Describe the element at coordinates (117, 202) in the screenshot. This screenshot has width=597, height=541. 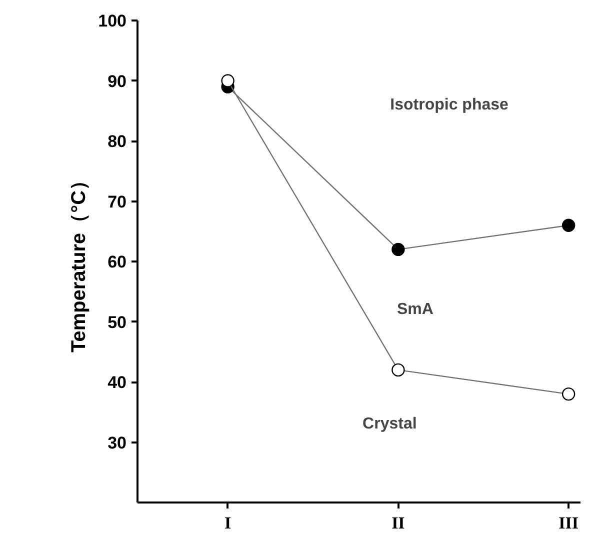
I see `y-tick-label: 70` at that location.